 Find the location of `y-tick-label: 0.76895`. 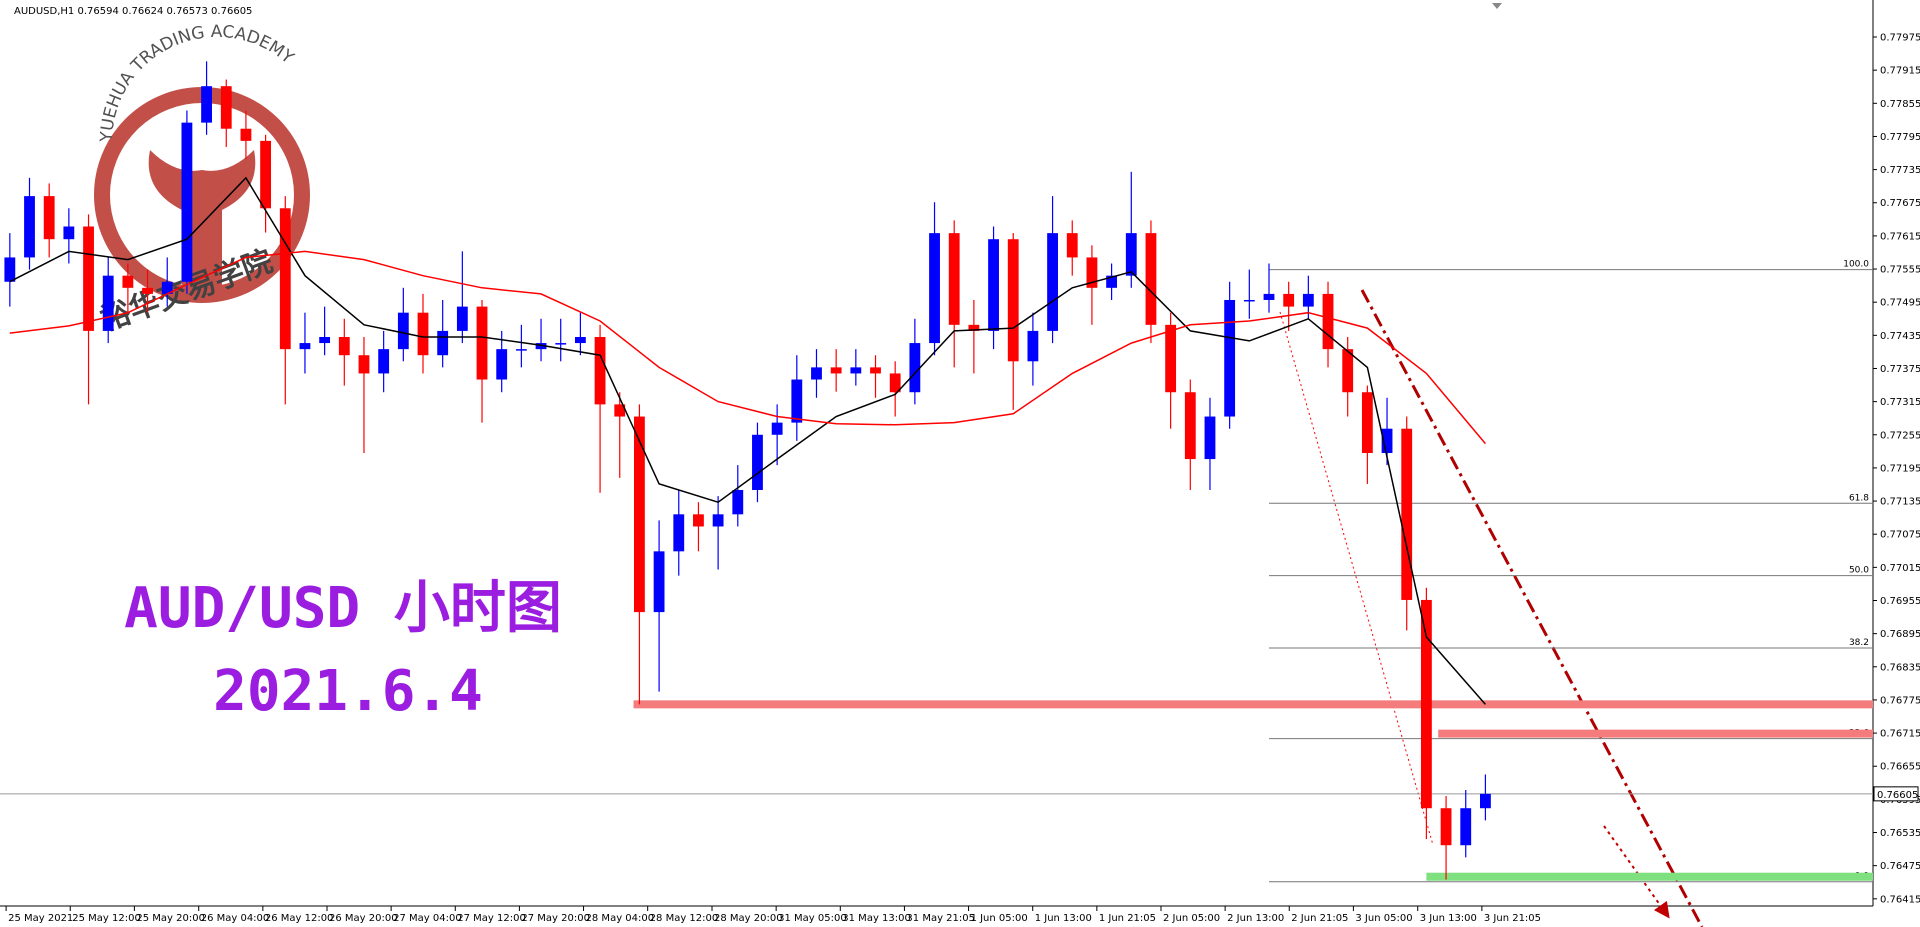

y-tick-label: 0.76895 is located at coordinates (1900, 634).